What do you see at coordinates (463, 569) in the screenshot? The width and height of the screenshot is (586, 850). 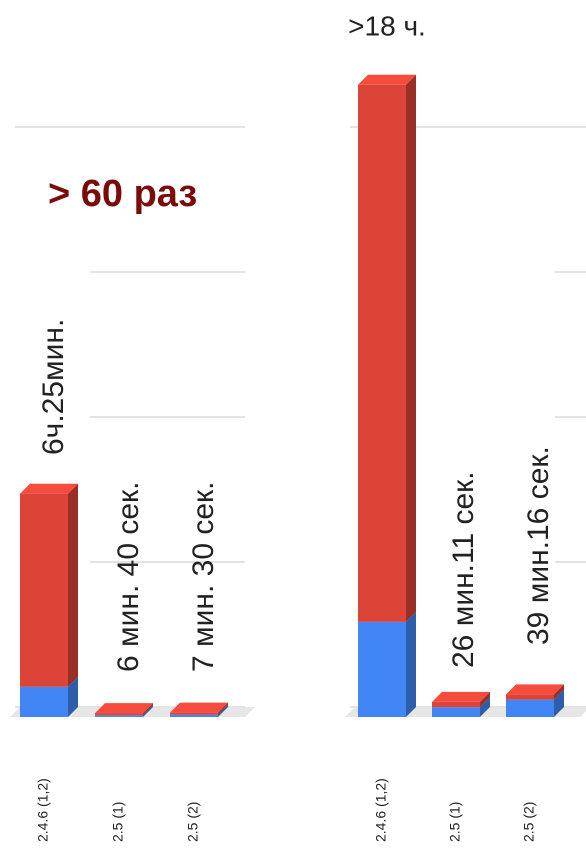 I see `bar-annotation: 26 мин.11 сек.` at bounding box center [463, 569].